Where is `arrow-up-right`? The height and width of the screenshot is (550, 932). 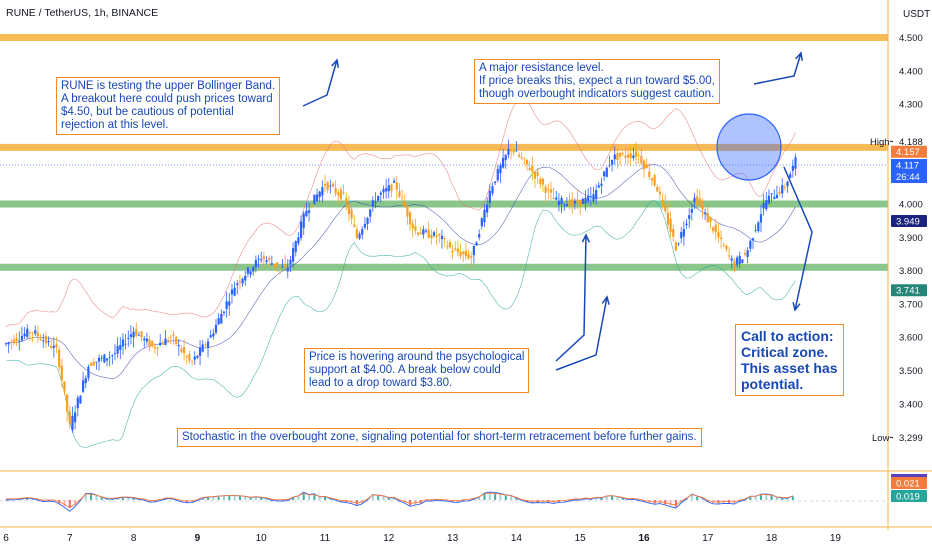
arrow-up-right is located at coordinates (777, 68).